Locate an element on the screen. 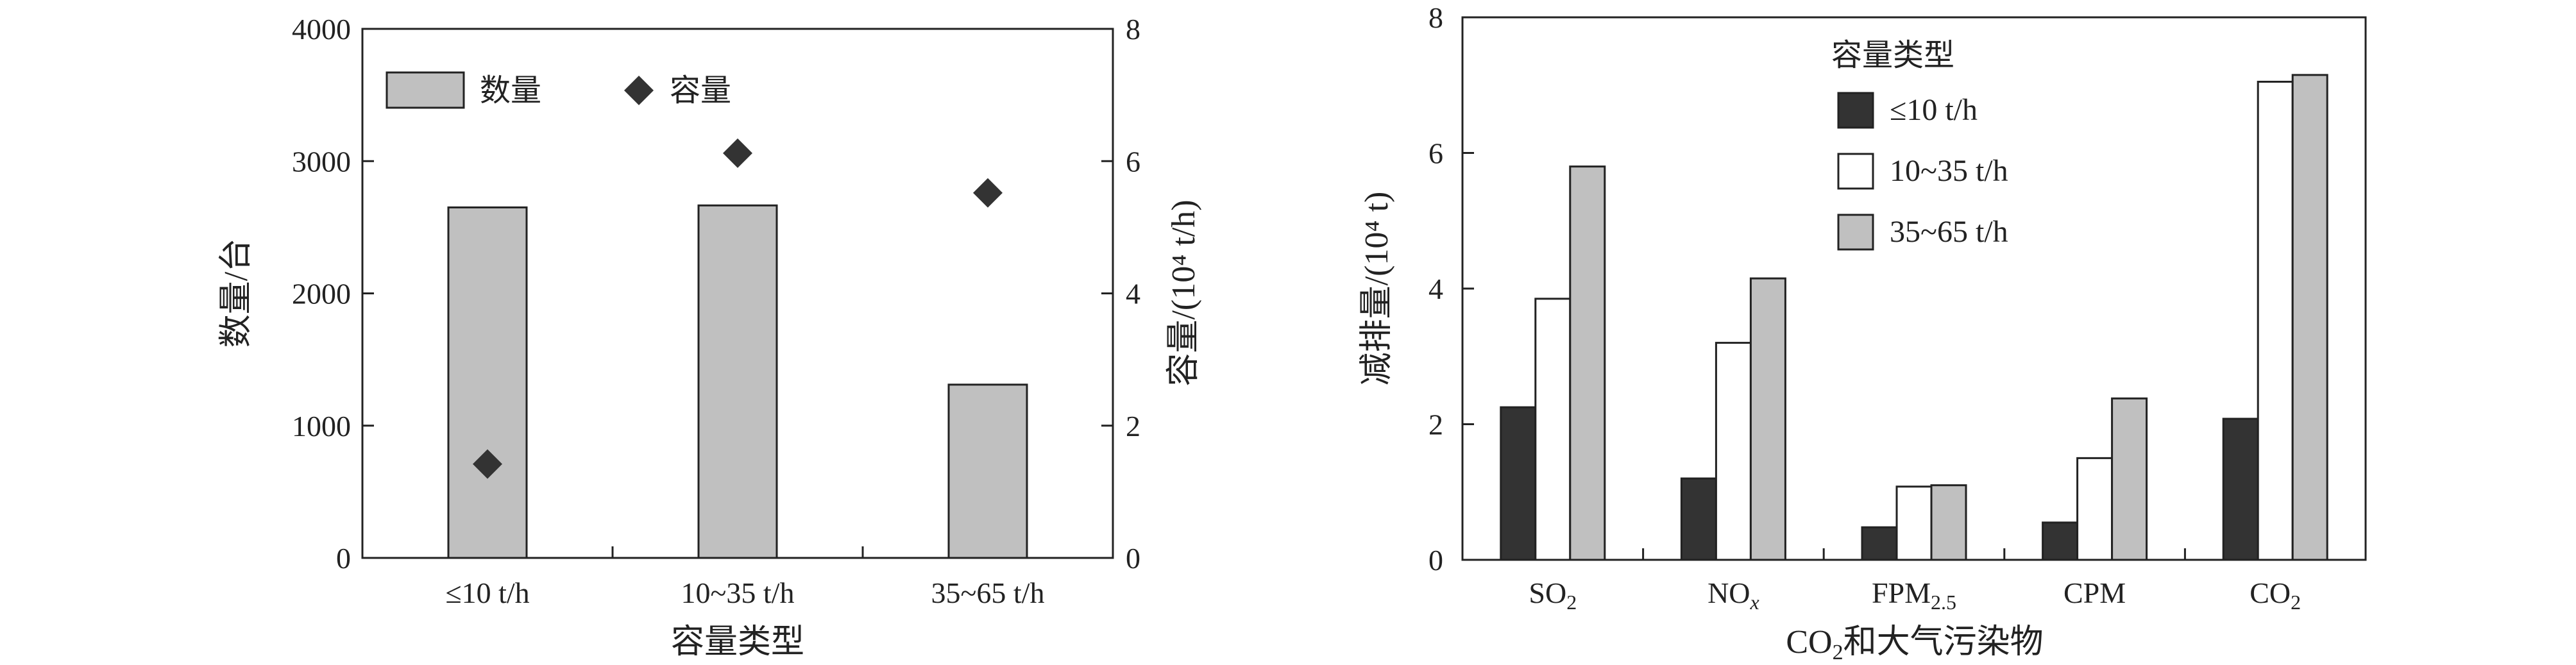 This screenshot has height=665, width=2576. y-tick-label: 4 is located at coordinates (1435, 289).